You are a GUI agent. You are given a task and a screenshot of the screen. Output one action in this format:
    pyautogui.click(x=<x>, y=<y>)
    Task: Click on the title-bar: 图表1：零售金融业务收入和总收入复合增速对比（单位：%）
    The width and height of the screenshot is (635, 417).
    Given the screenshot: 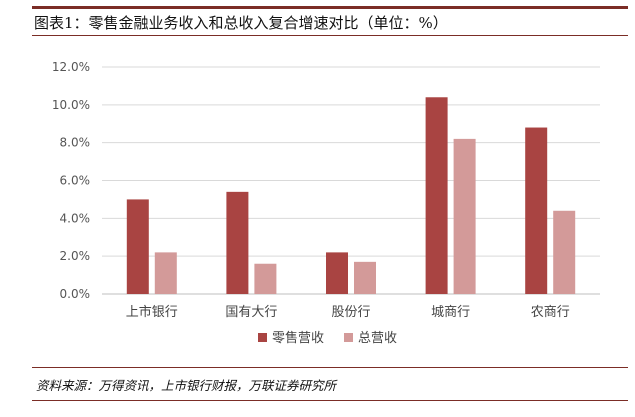 What is the action you would take?
    pyautogui.click(x=330, y=21)
    